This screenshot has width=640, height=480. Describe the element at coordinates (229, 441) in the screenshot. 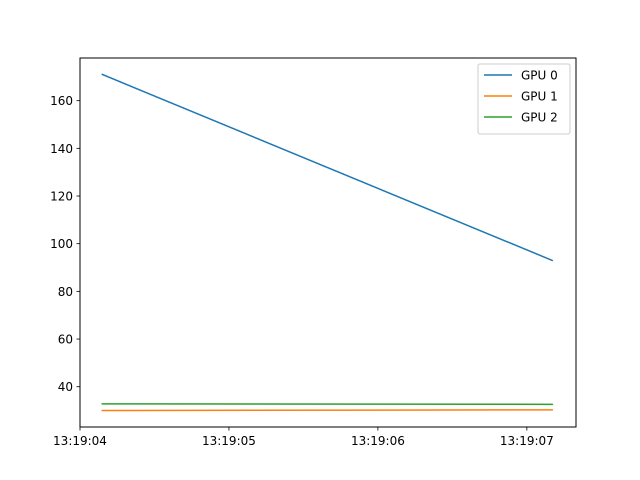

I see `x-tick-label: 13:19:05` at that location.